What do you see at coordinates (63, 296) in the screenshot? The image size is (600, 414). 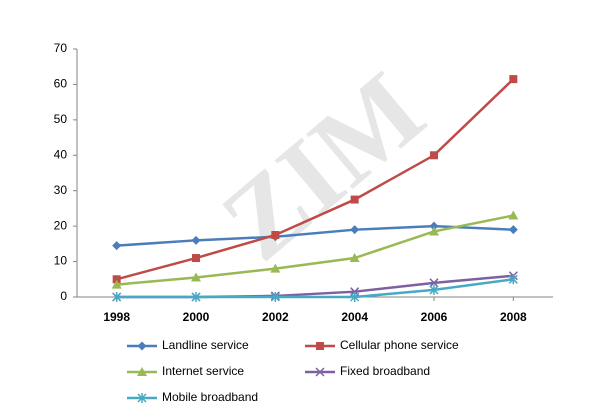 I see `y-tick-label: 0` at bounding box center [63, 296].